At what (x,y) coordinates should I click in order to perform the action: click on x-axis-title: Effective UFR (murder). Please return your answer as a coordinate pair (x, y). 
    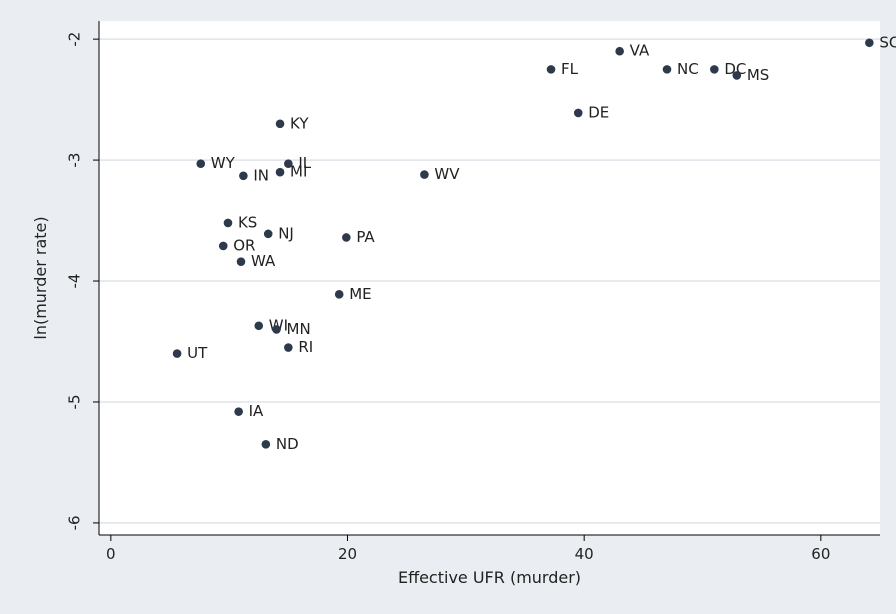
    Looking at the image, I should click on (489, 577).